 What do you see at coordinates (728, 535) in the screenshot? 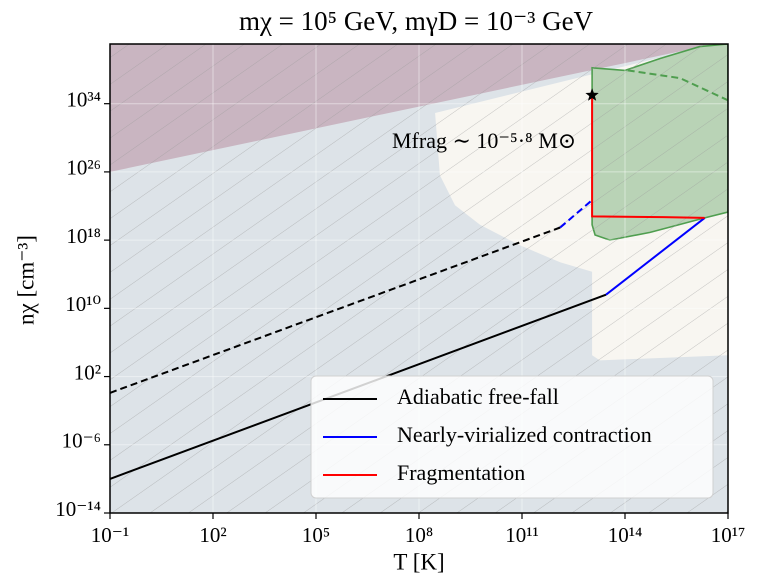
I see `x-tick-label: 10¹⁷` at bounding box center [728, 535].